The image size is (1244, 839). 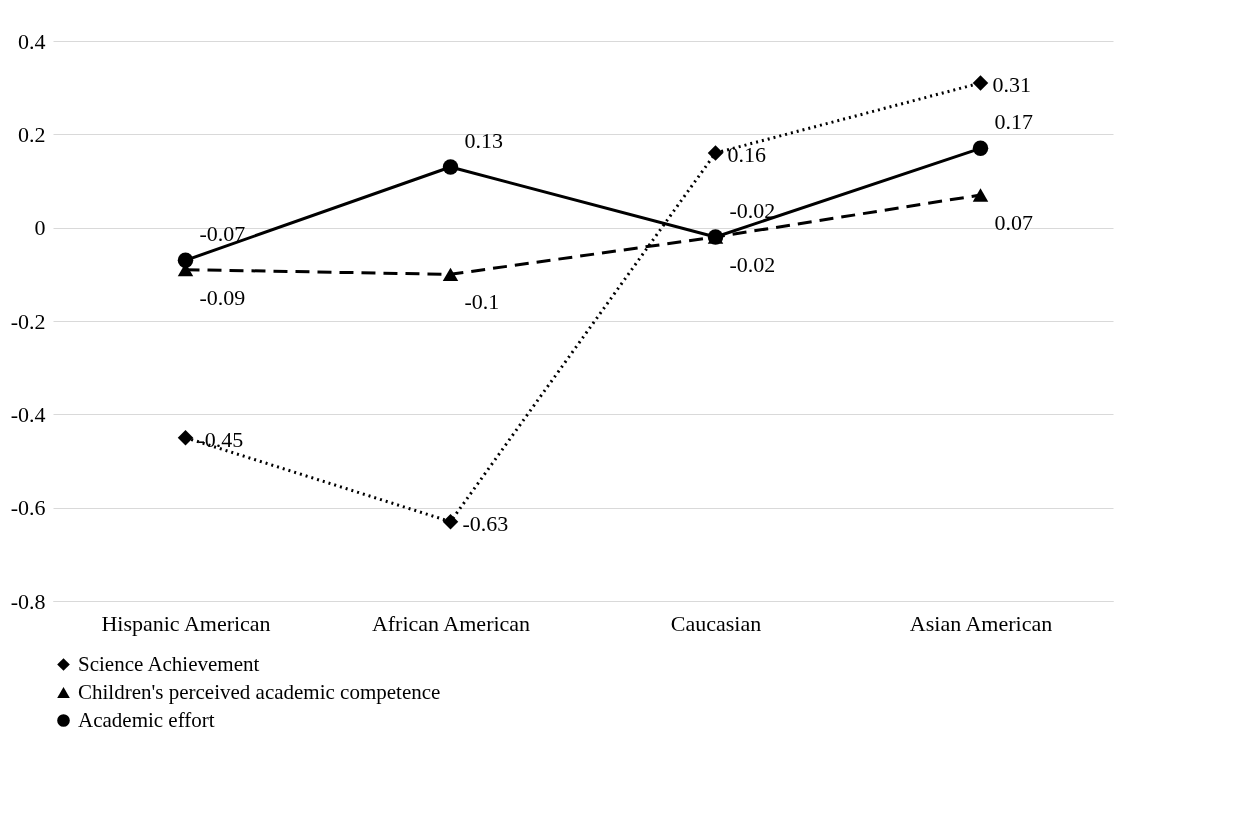 What do you see at coordinates (485, 523) in the screenshot?
I see `data-label: -0.63` at bounding box center [485, 523].